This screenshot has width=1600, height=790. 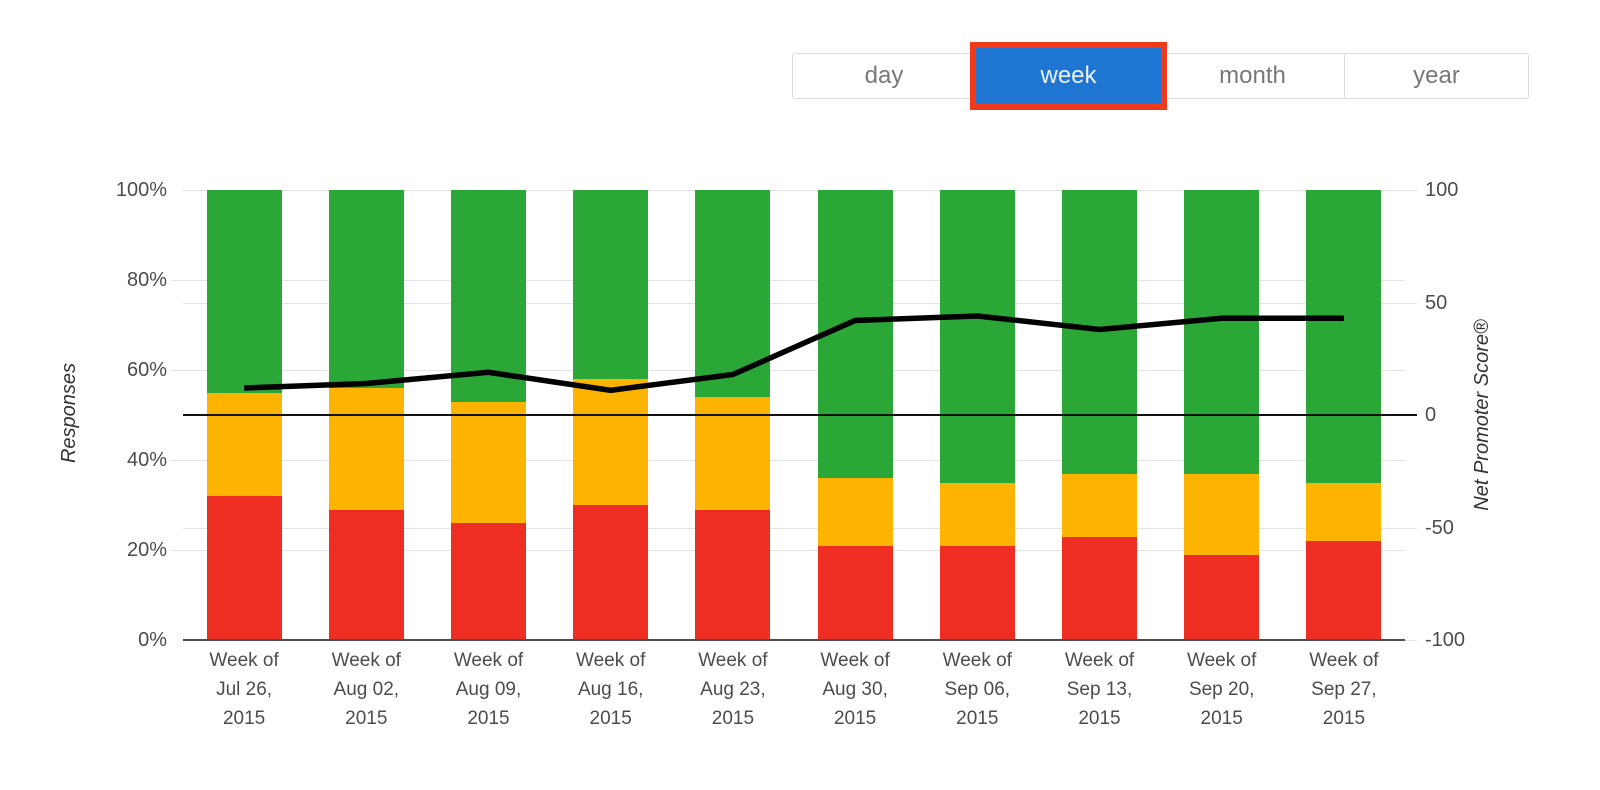 What do you see at coordinates (800, 415) in the screenshot?
I see `nps-zero-line` at bounding box center [800, 415].